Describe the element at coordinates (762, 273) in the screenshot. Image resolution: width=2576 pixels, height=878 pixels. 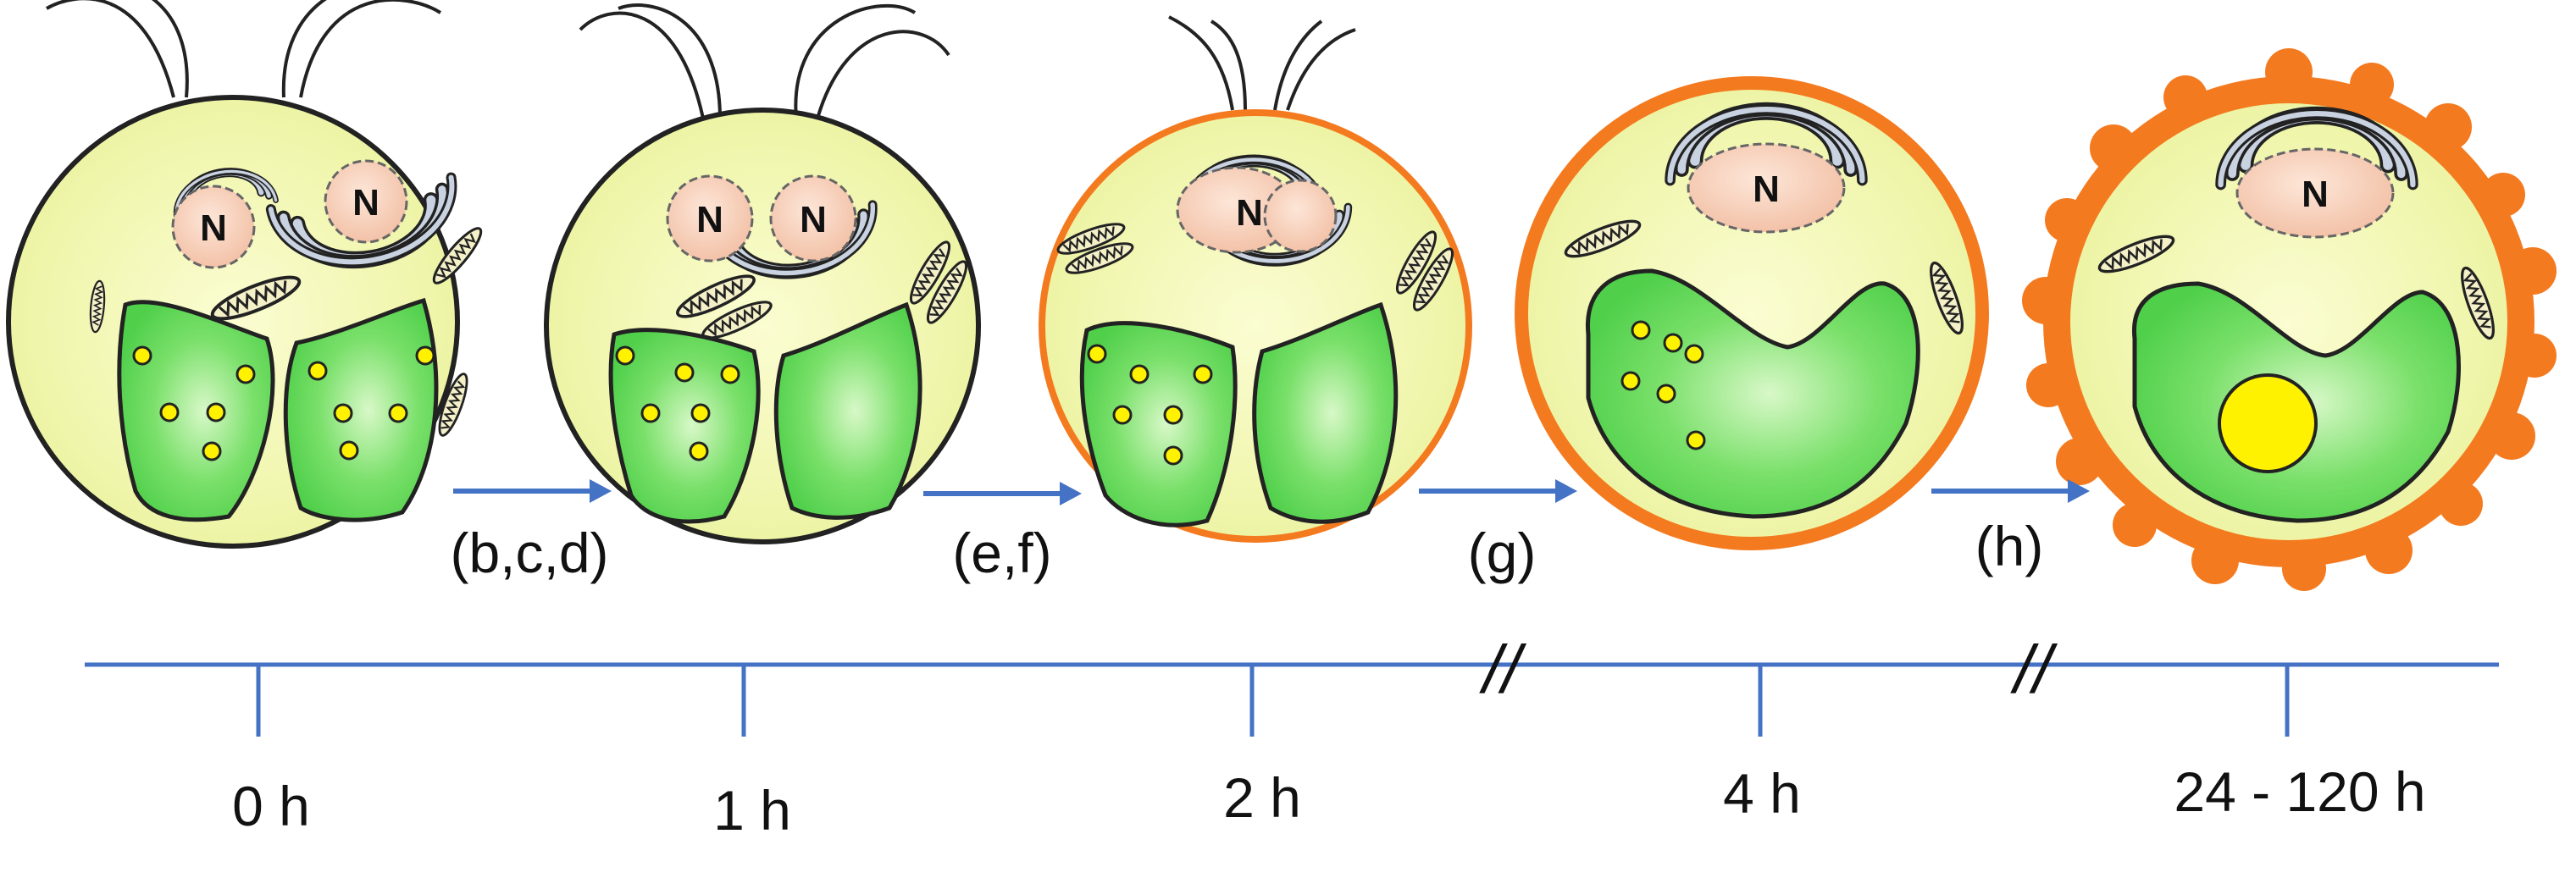
I see `cell-1h: N N` at that location.